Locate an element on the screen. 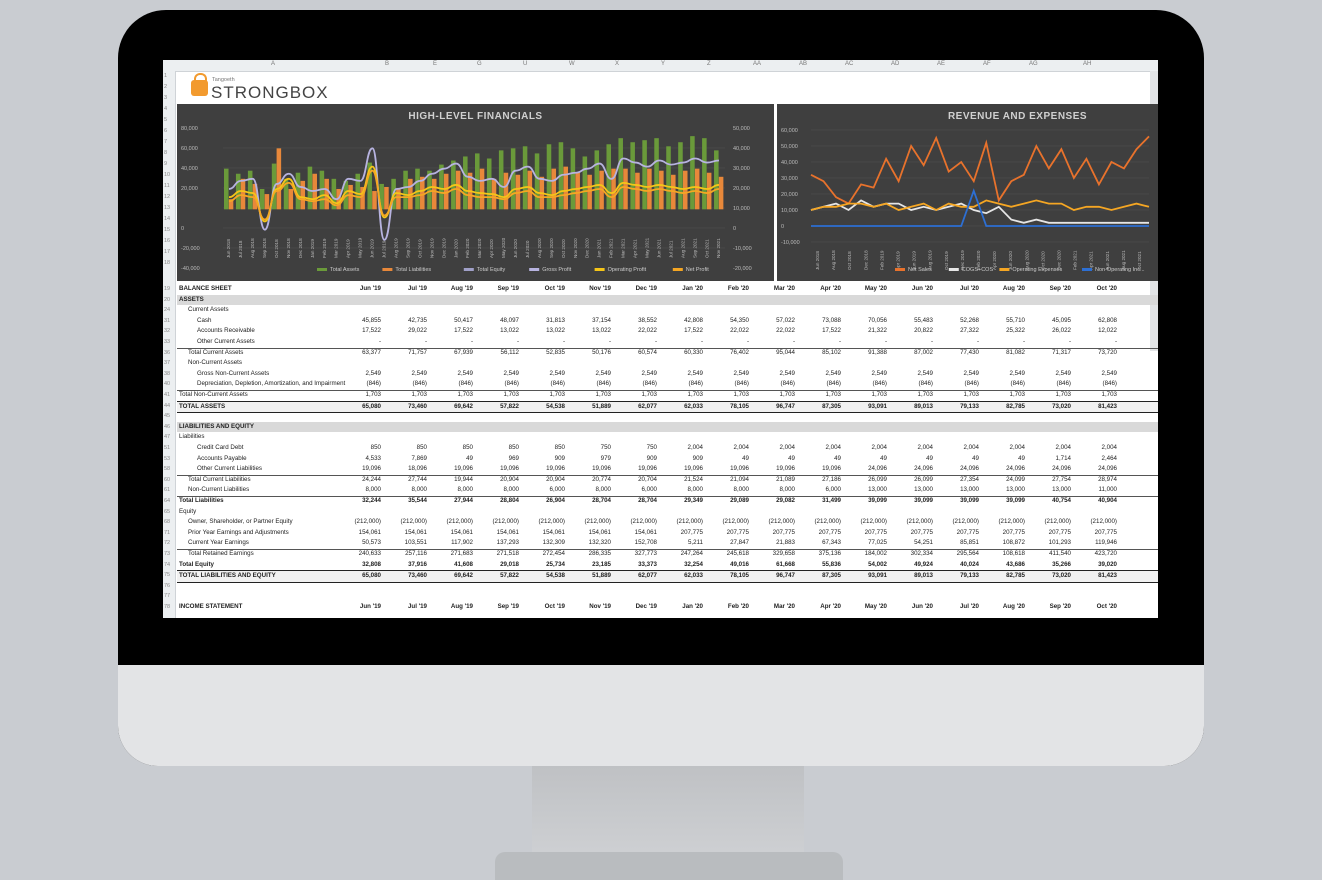  row-label: BALANCE SHEET is located at coordinates (205, 288).